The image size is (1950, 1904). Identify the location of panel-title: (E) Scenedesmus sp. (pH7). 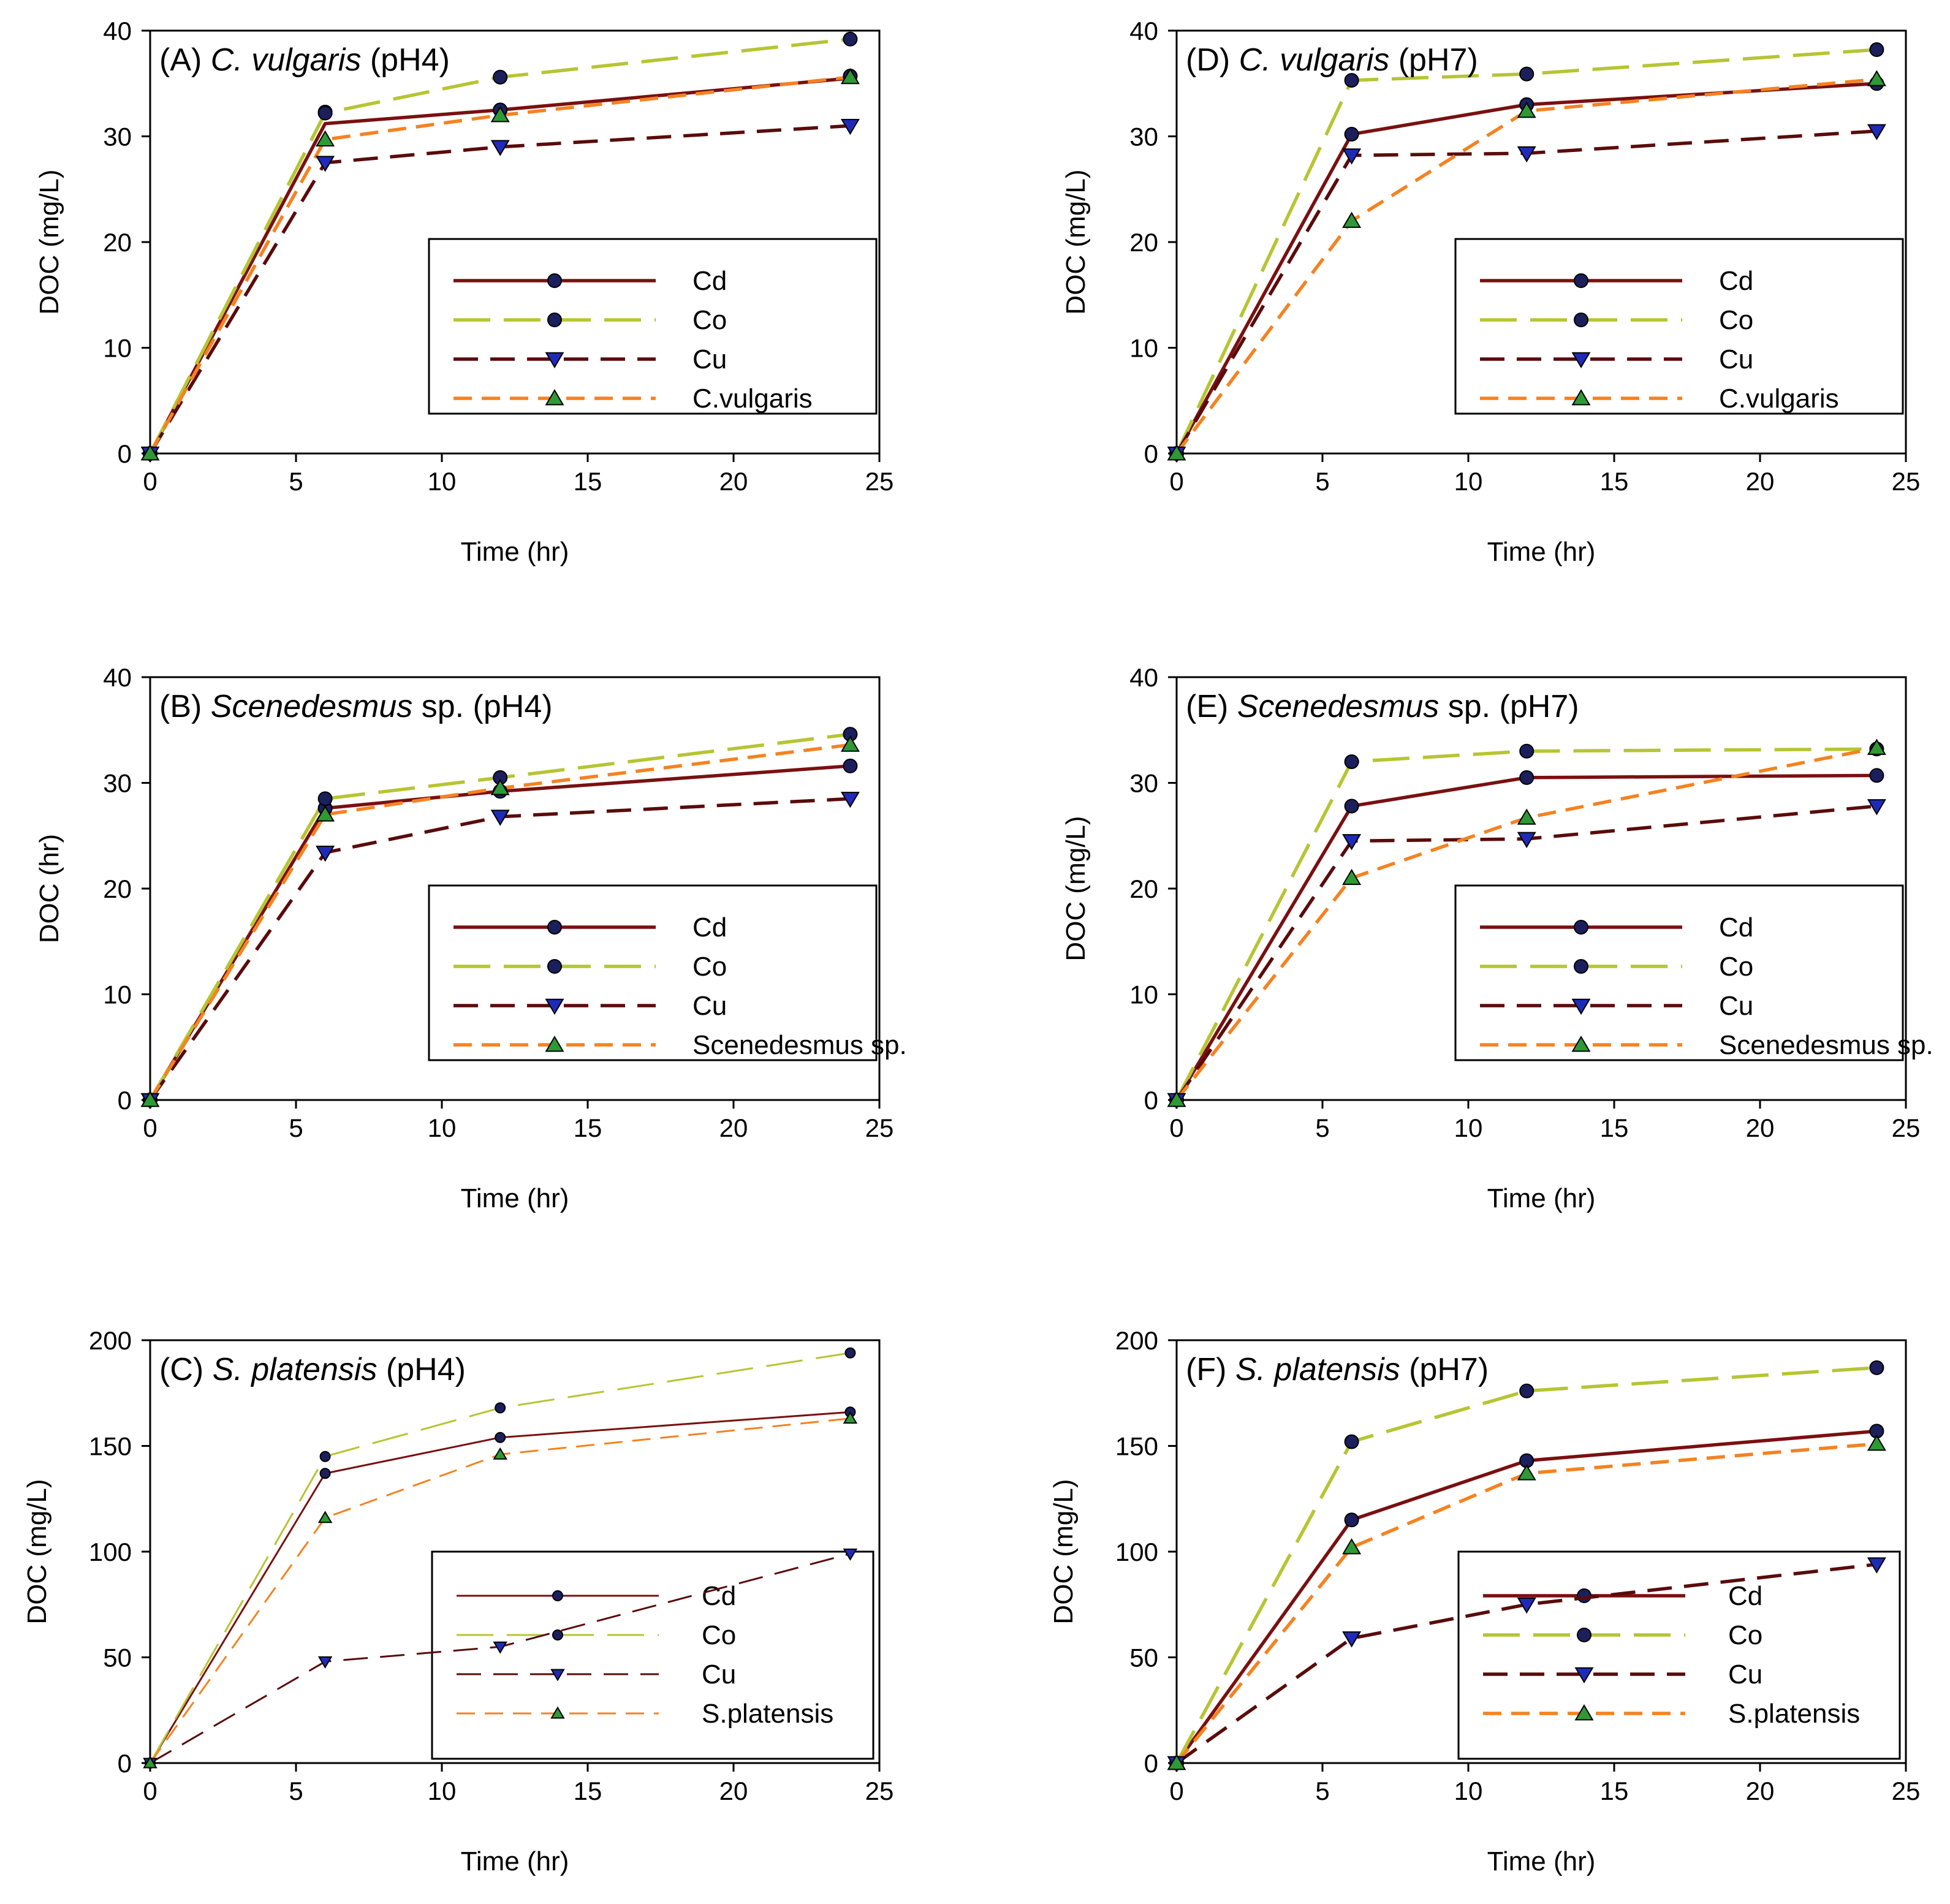
(1383, 706).